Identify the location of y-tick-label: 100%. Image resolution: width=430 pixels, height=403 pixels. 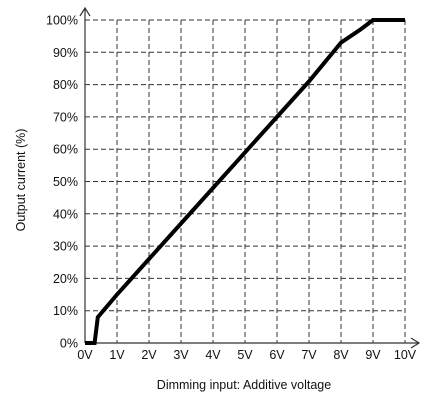
(62, 21).